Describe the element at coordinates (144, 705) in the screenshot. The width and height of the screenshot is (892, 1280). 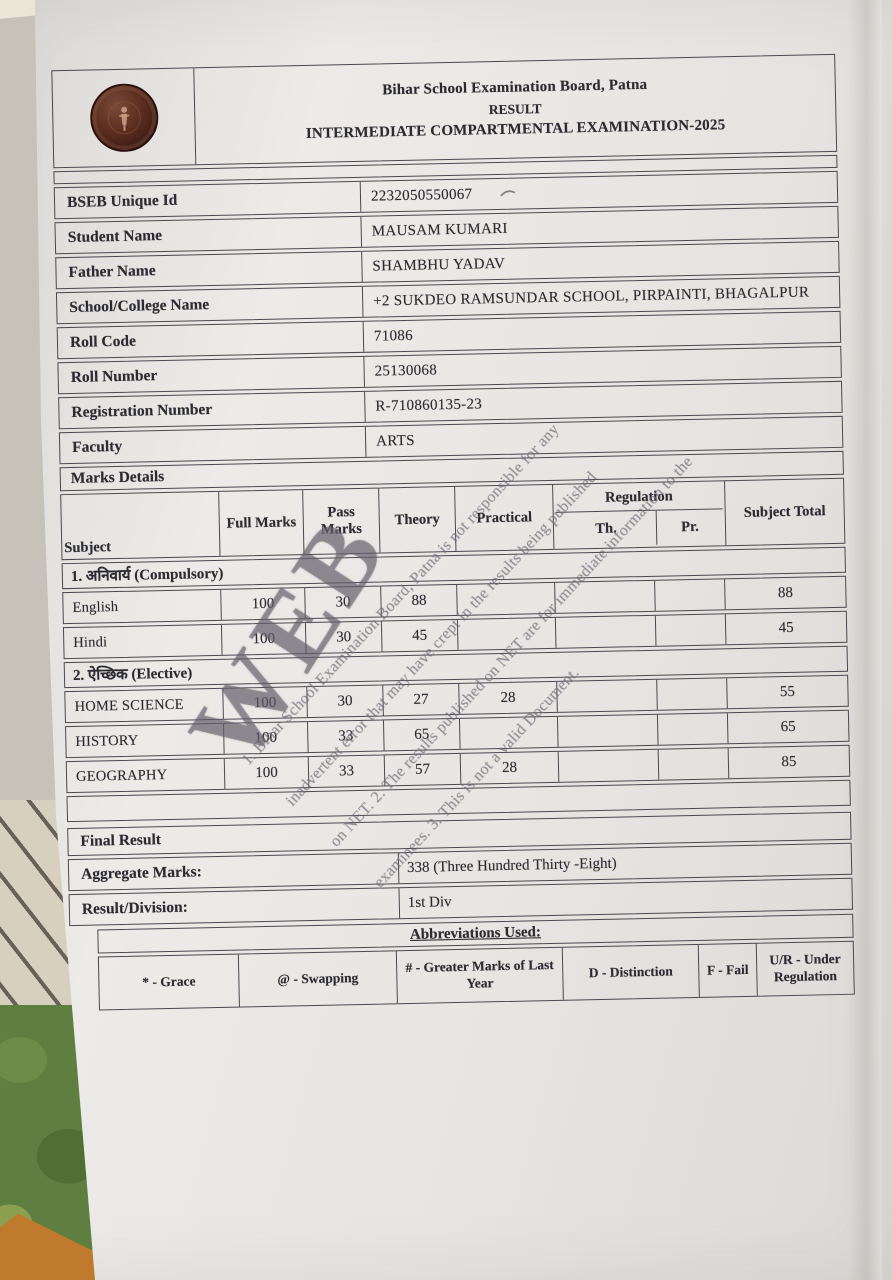
I see `subject-name: HOME SCIENCE` at that location.